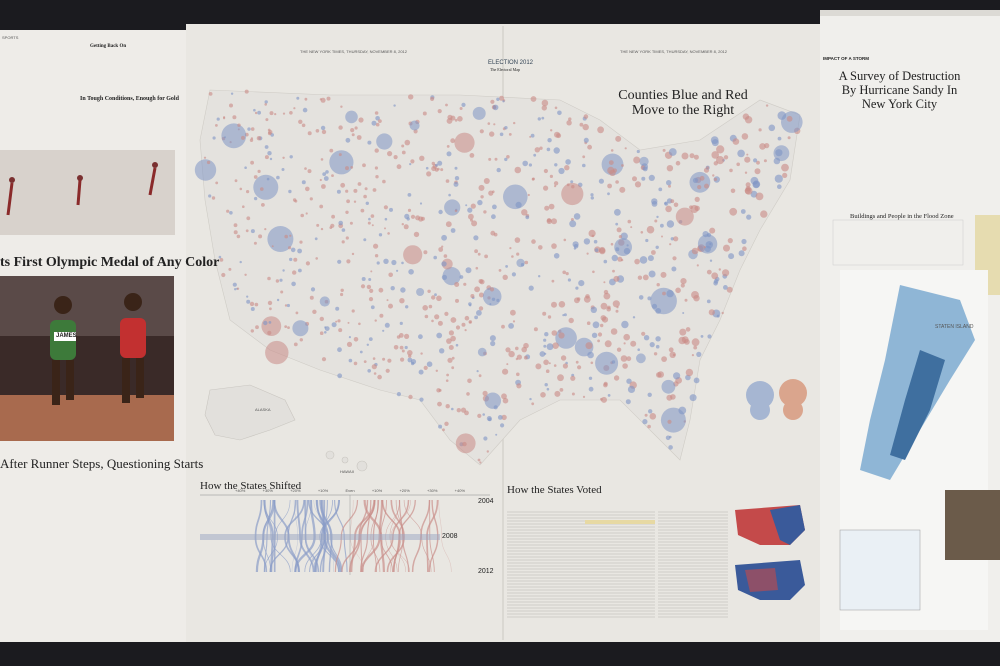  Describe the element at coordinates (323, 490) in the screenshot. I see `axis-label: +10%` at that location.